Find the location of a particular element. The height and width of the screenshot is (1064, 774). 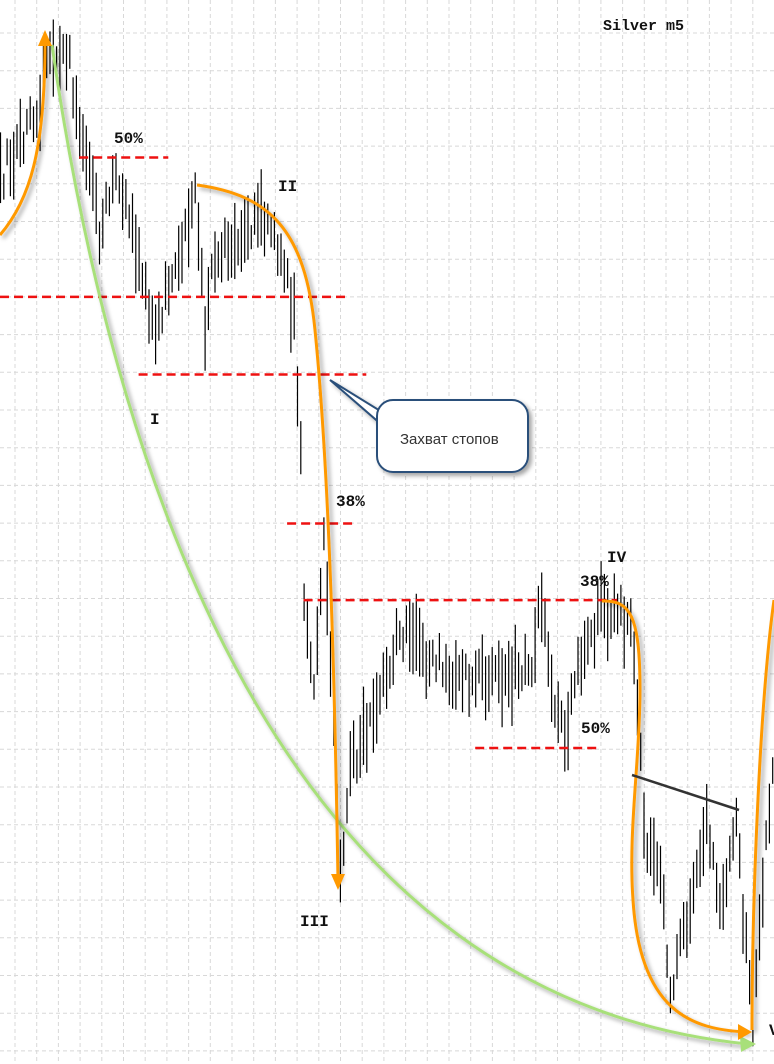

wave-curve-up-right is located at coordinates (762, 815).